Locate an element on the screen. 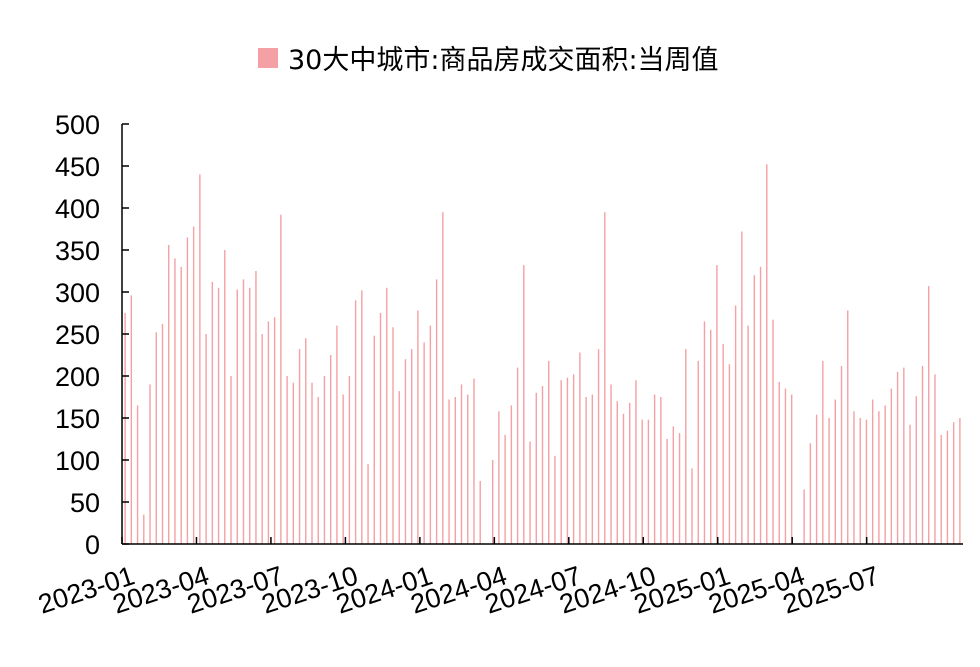 Image resolution: width=980 pixels, height=667 pixels. y-tick-label: 50 is located at coordinates (85, 503).